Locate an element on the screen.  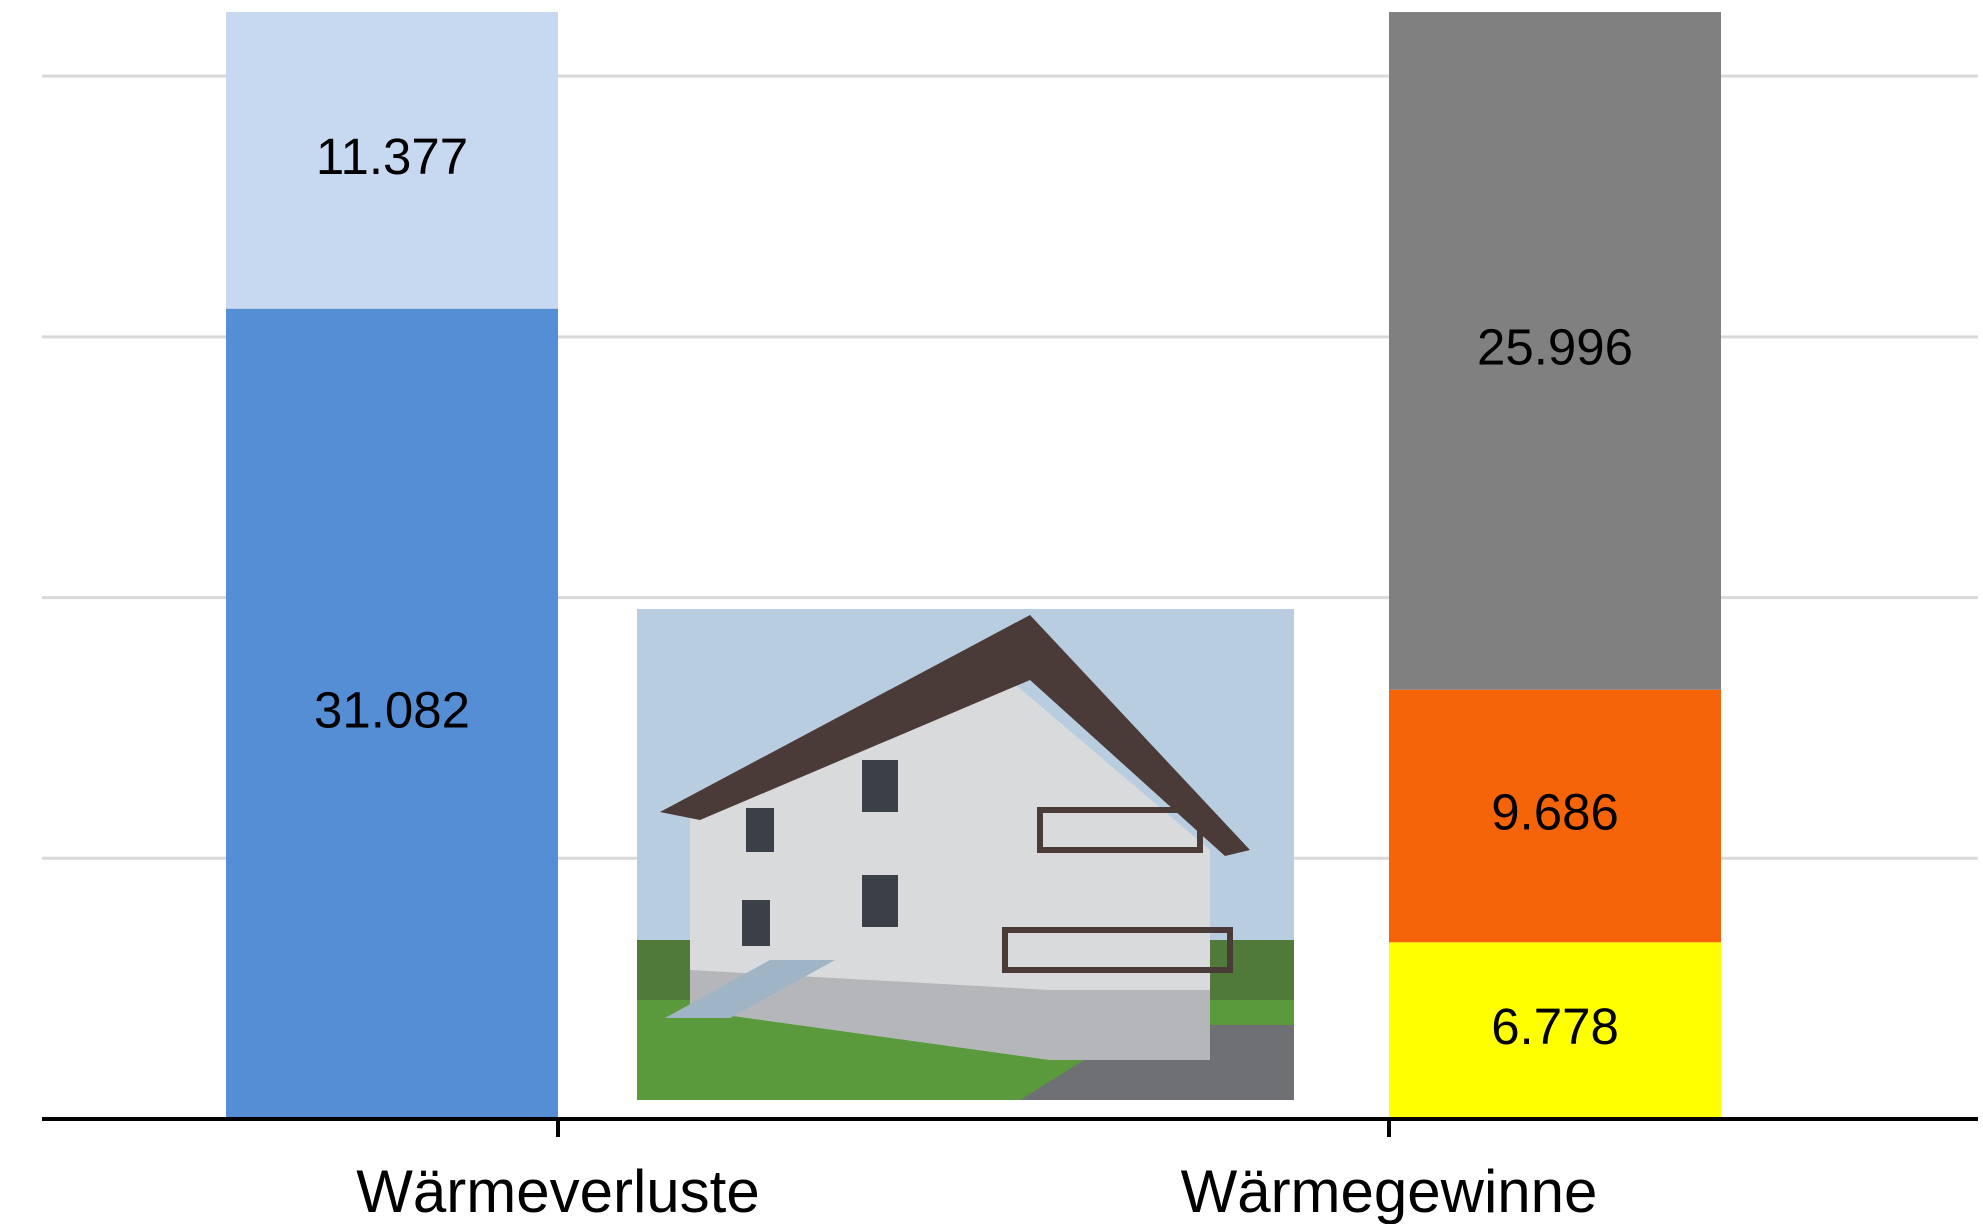
x-tick-label: Wärmegewinne is located at coordinates (1389, 1191).